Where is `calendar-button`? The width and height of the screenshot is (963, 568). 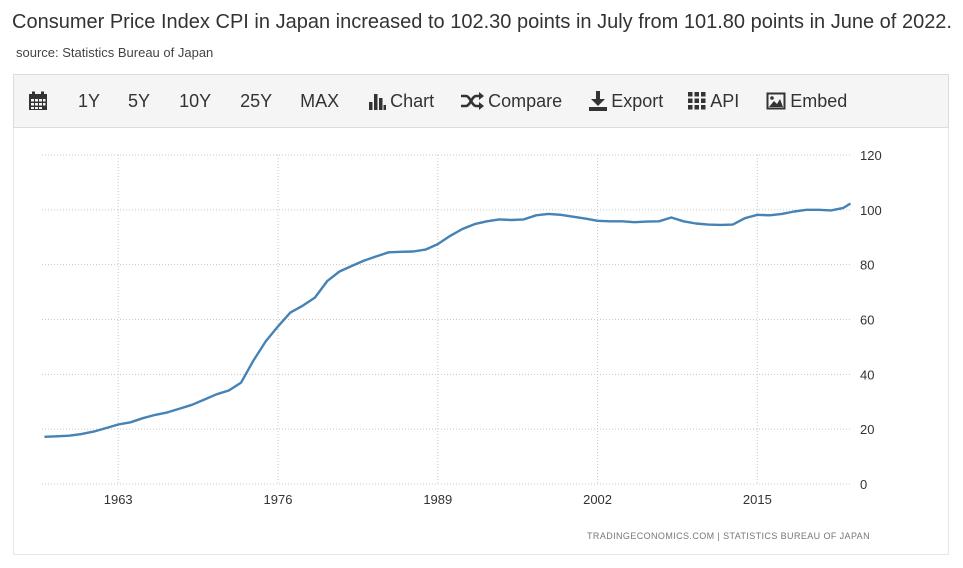
calendar-button is located at coordinates (40, 101).